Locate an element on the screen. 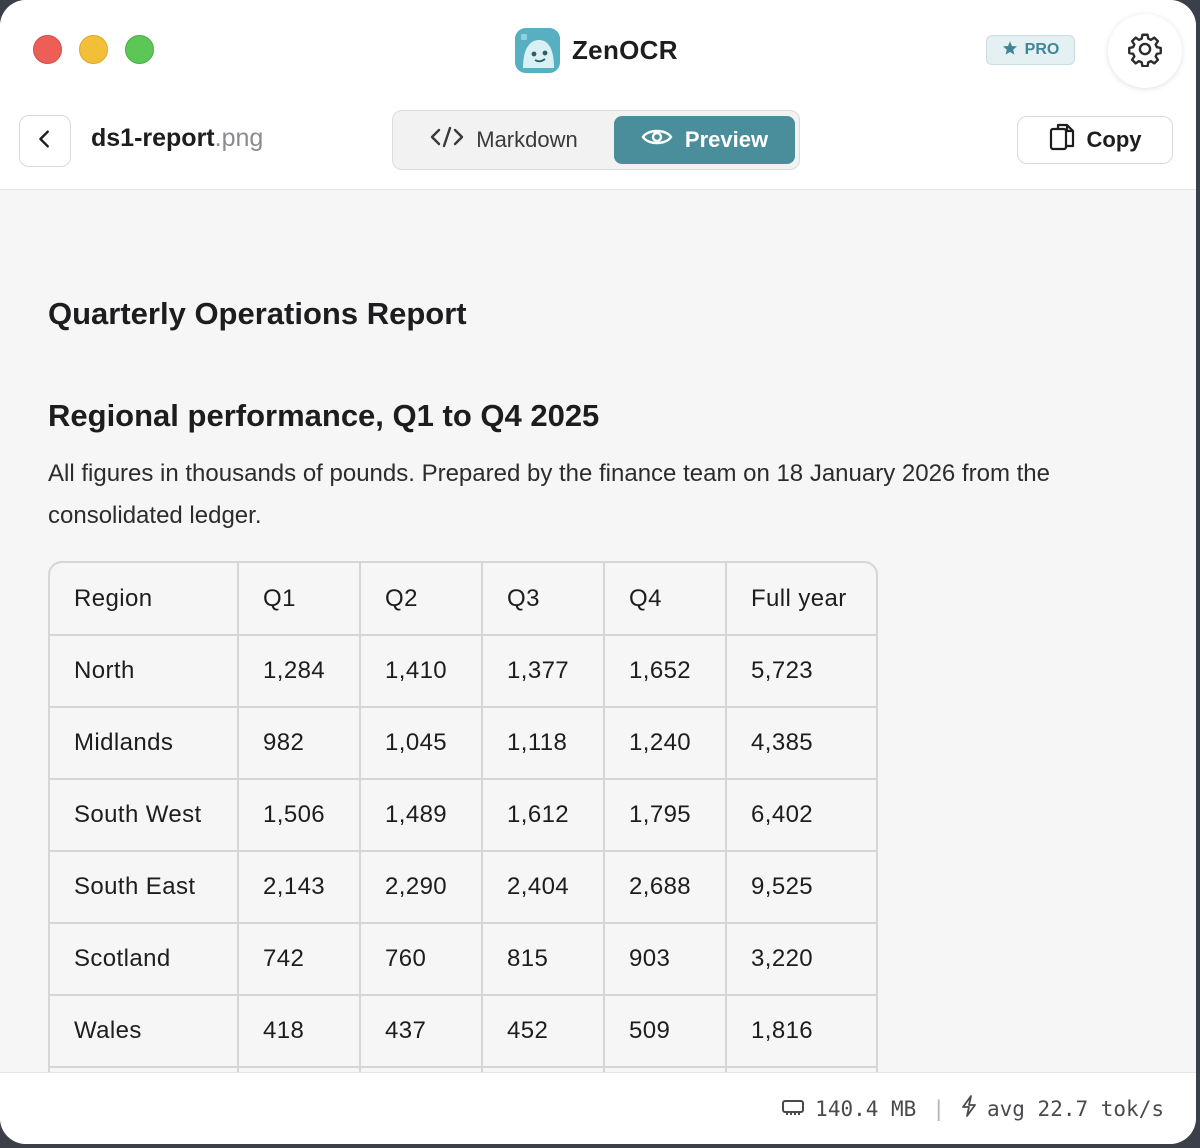  copy-icon is located at coordinates (1062, 140).